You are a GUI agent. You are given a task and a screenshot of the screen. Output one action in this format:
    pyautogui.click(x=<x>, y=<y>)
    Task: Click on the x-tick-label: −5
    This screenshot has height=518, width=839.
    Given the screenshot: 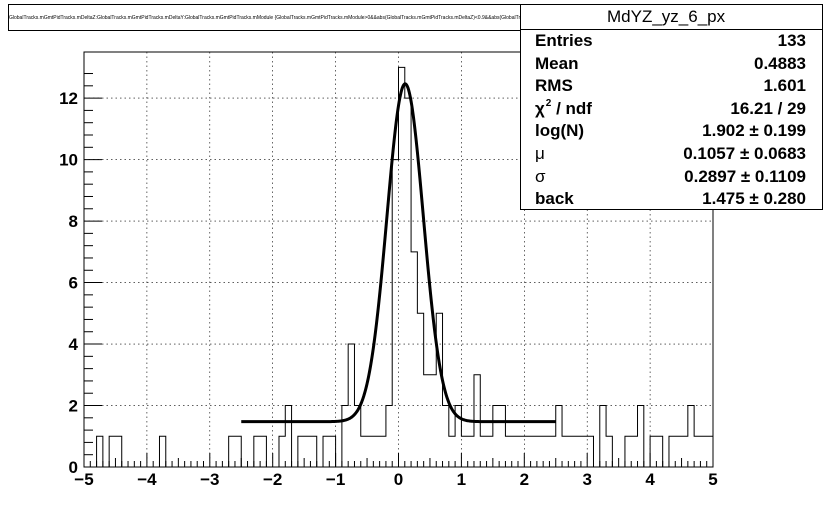 What is the action you would take?
    pyautogui.click(x=83, y=479)
    